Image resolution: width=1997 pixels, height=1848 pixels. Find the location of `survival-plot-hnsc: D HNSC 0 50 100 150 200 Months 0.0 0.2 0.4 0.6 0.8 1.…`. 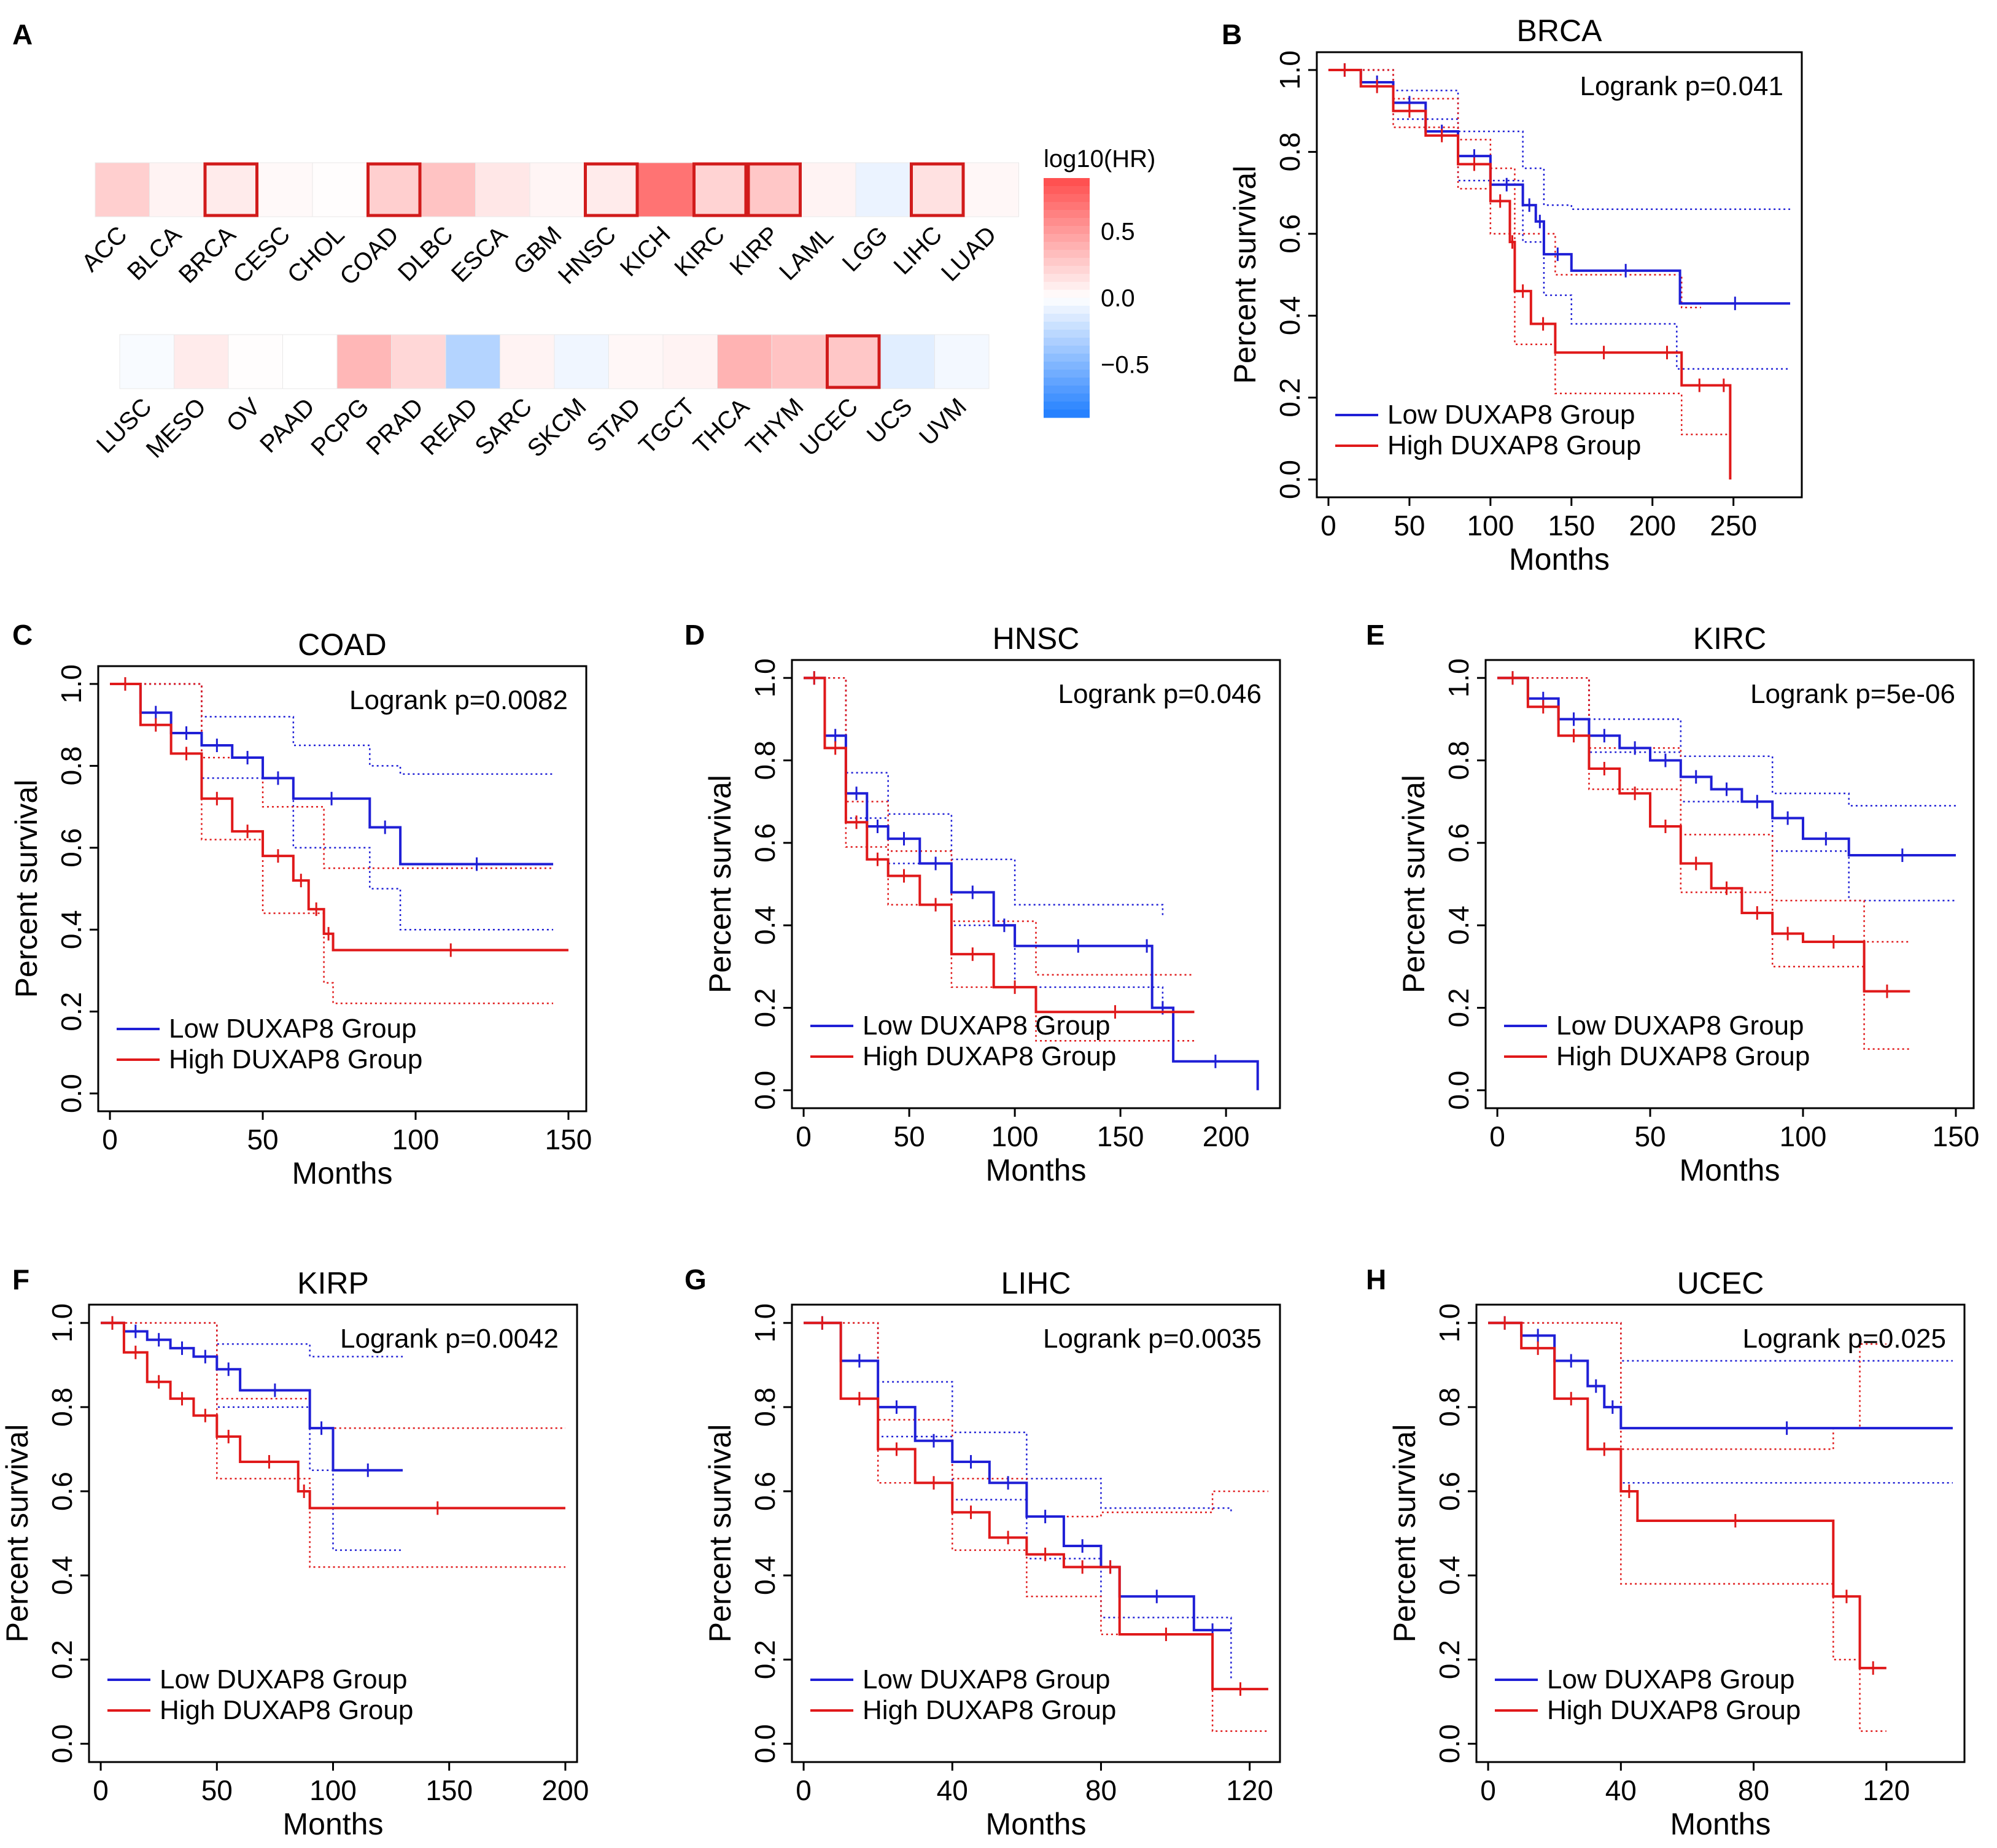

survival-plot-hnsc: D HNSC 0 50 100 150 200 Months 0.0 0.2 0.4 0.6 0.8 1.… is located at coordinates (983, 903).